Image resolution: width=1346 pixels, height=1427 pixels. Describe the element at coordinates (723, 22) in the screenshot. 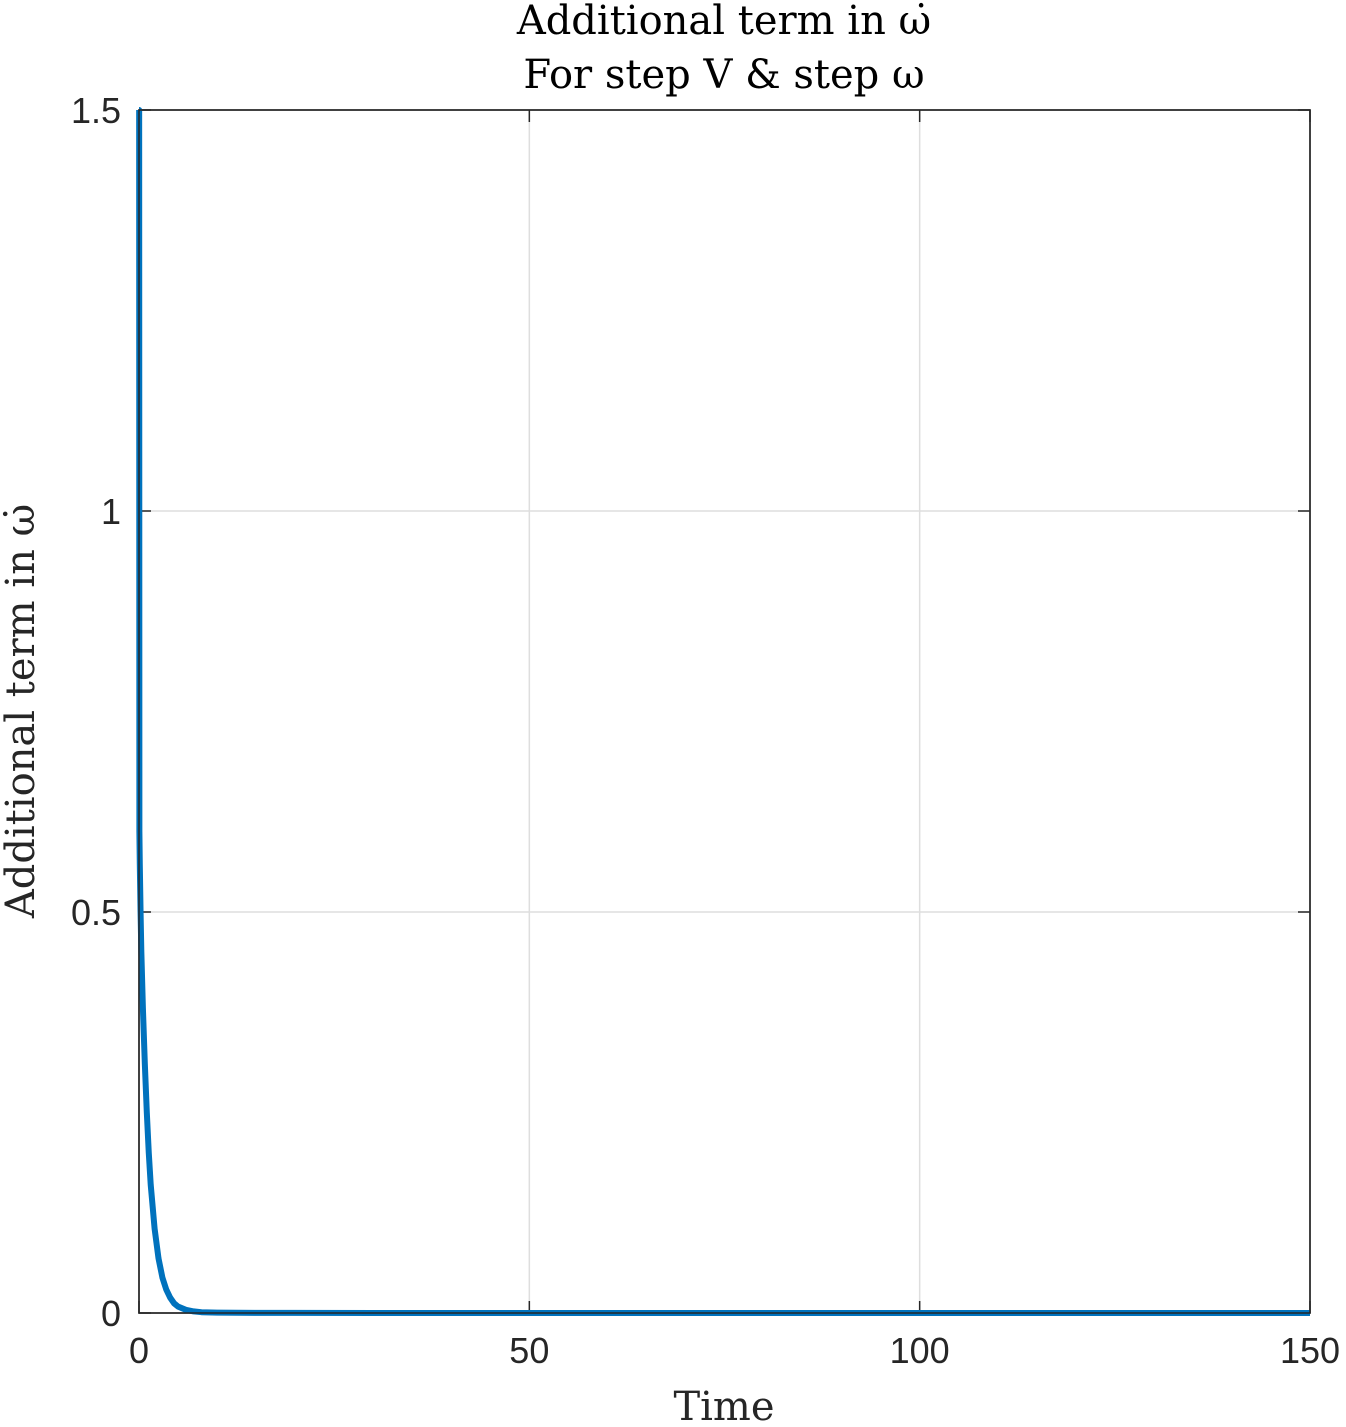

I see `chart-title: Additional term in ω̇` at that location.